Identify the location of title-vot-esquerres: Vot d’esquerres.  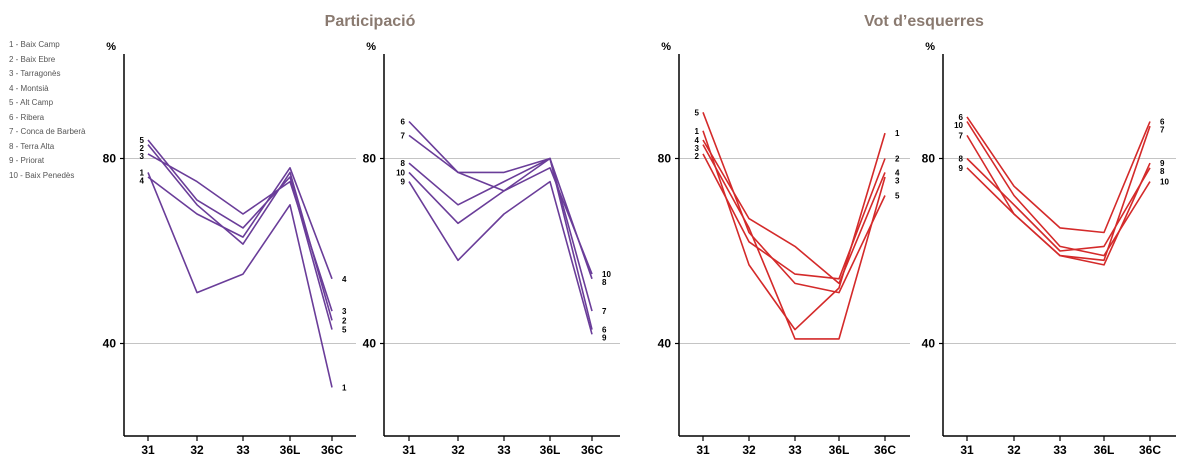
(924, 21).